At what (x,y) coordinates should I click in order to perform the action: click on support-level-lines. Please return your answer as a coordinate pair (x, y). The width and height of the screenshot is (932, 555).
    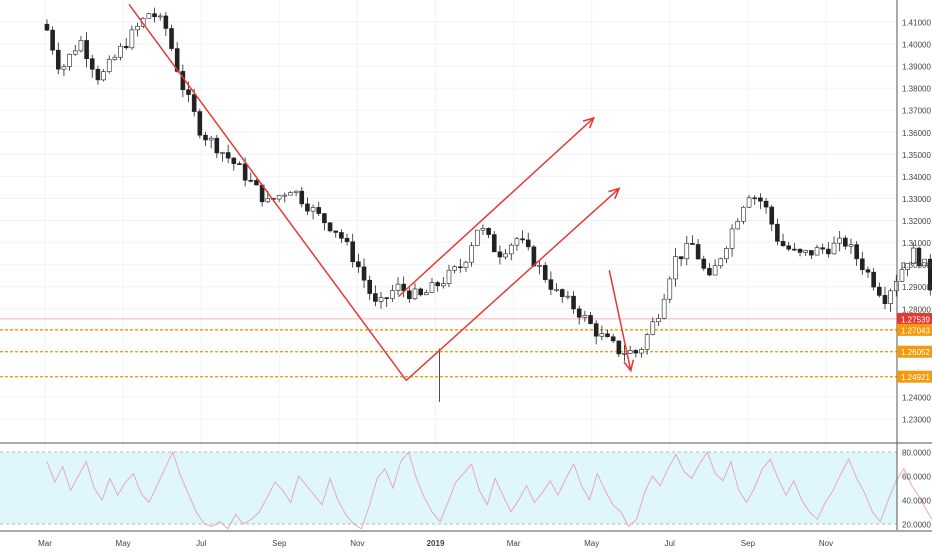
    Looking at the image, I should click on (448, 348).